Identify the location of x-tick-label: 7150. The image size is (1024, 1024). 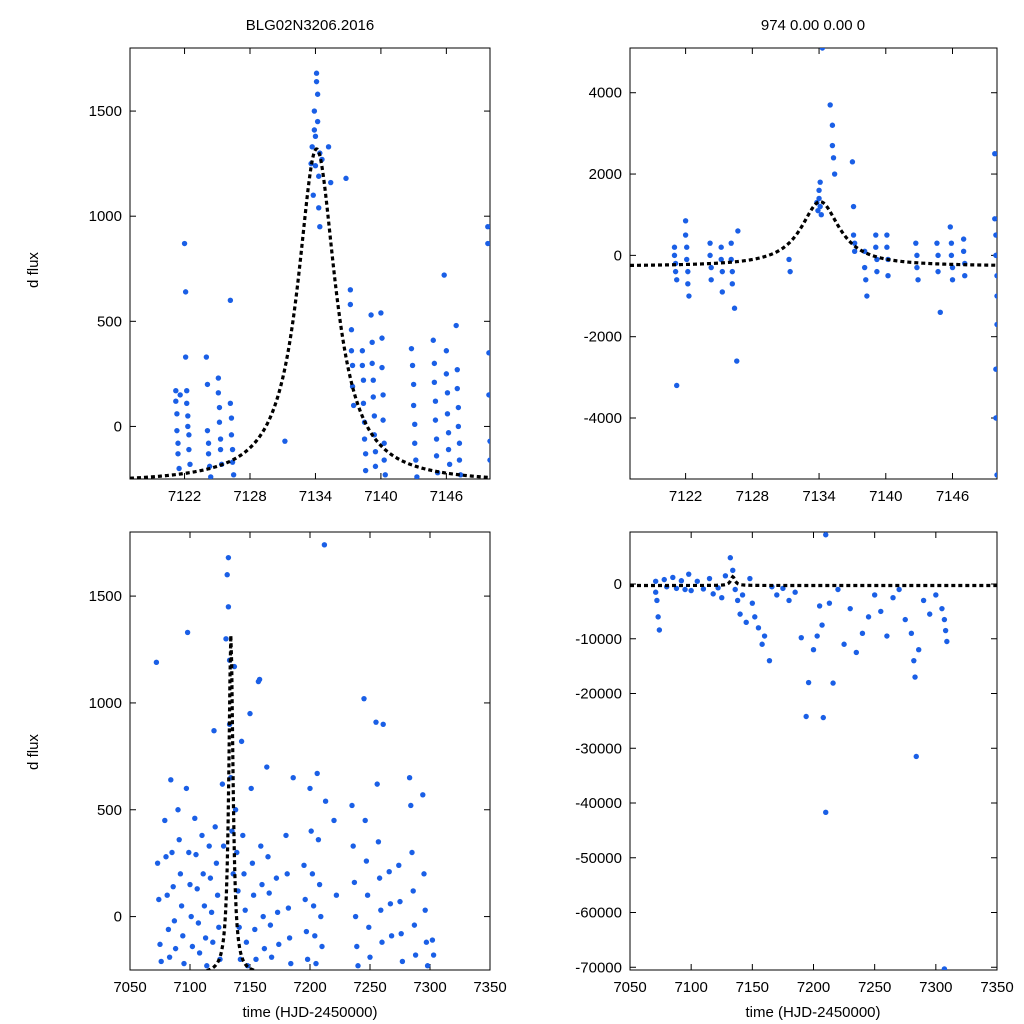
(249, 987).